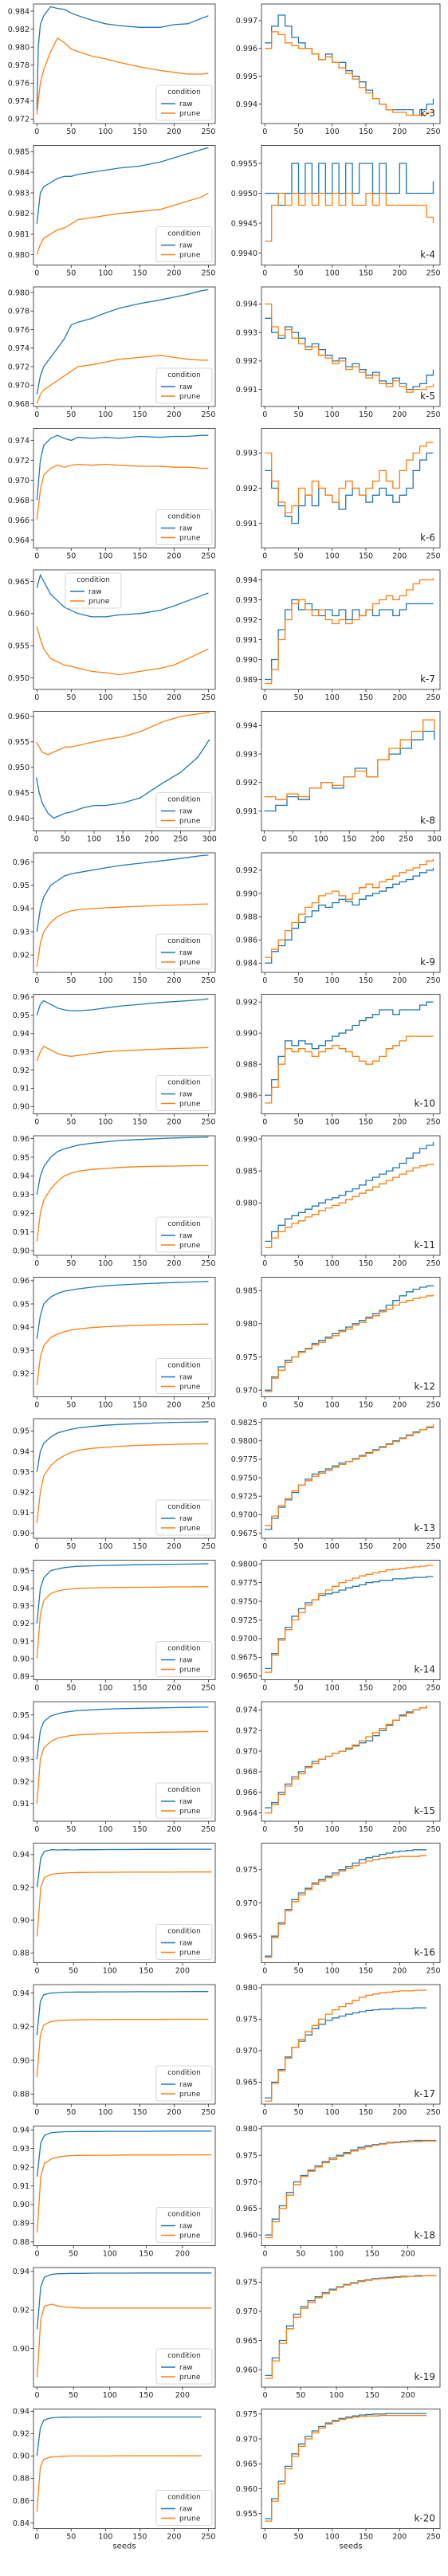 The height and width of the screenshot is (2576, 448). I want to click on x-axis-label: seeds, so click(350, 2547).